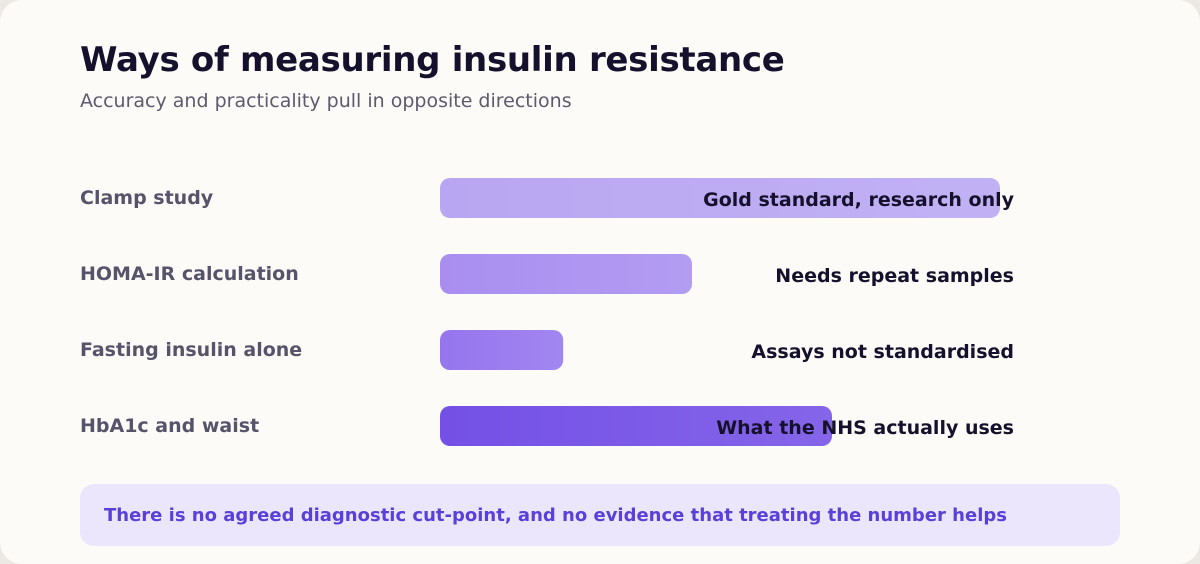  I want to click on bar-annotation: Needs repeat samples, so click(894, 276).